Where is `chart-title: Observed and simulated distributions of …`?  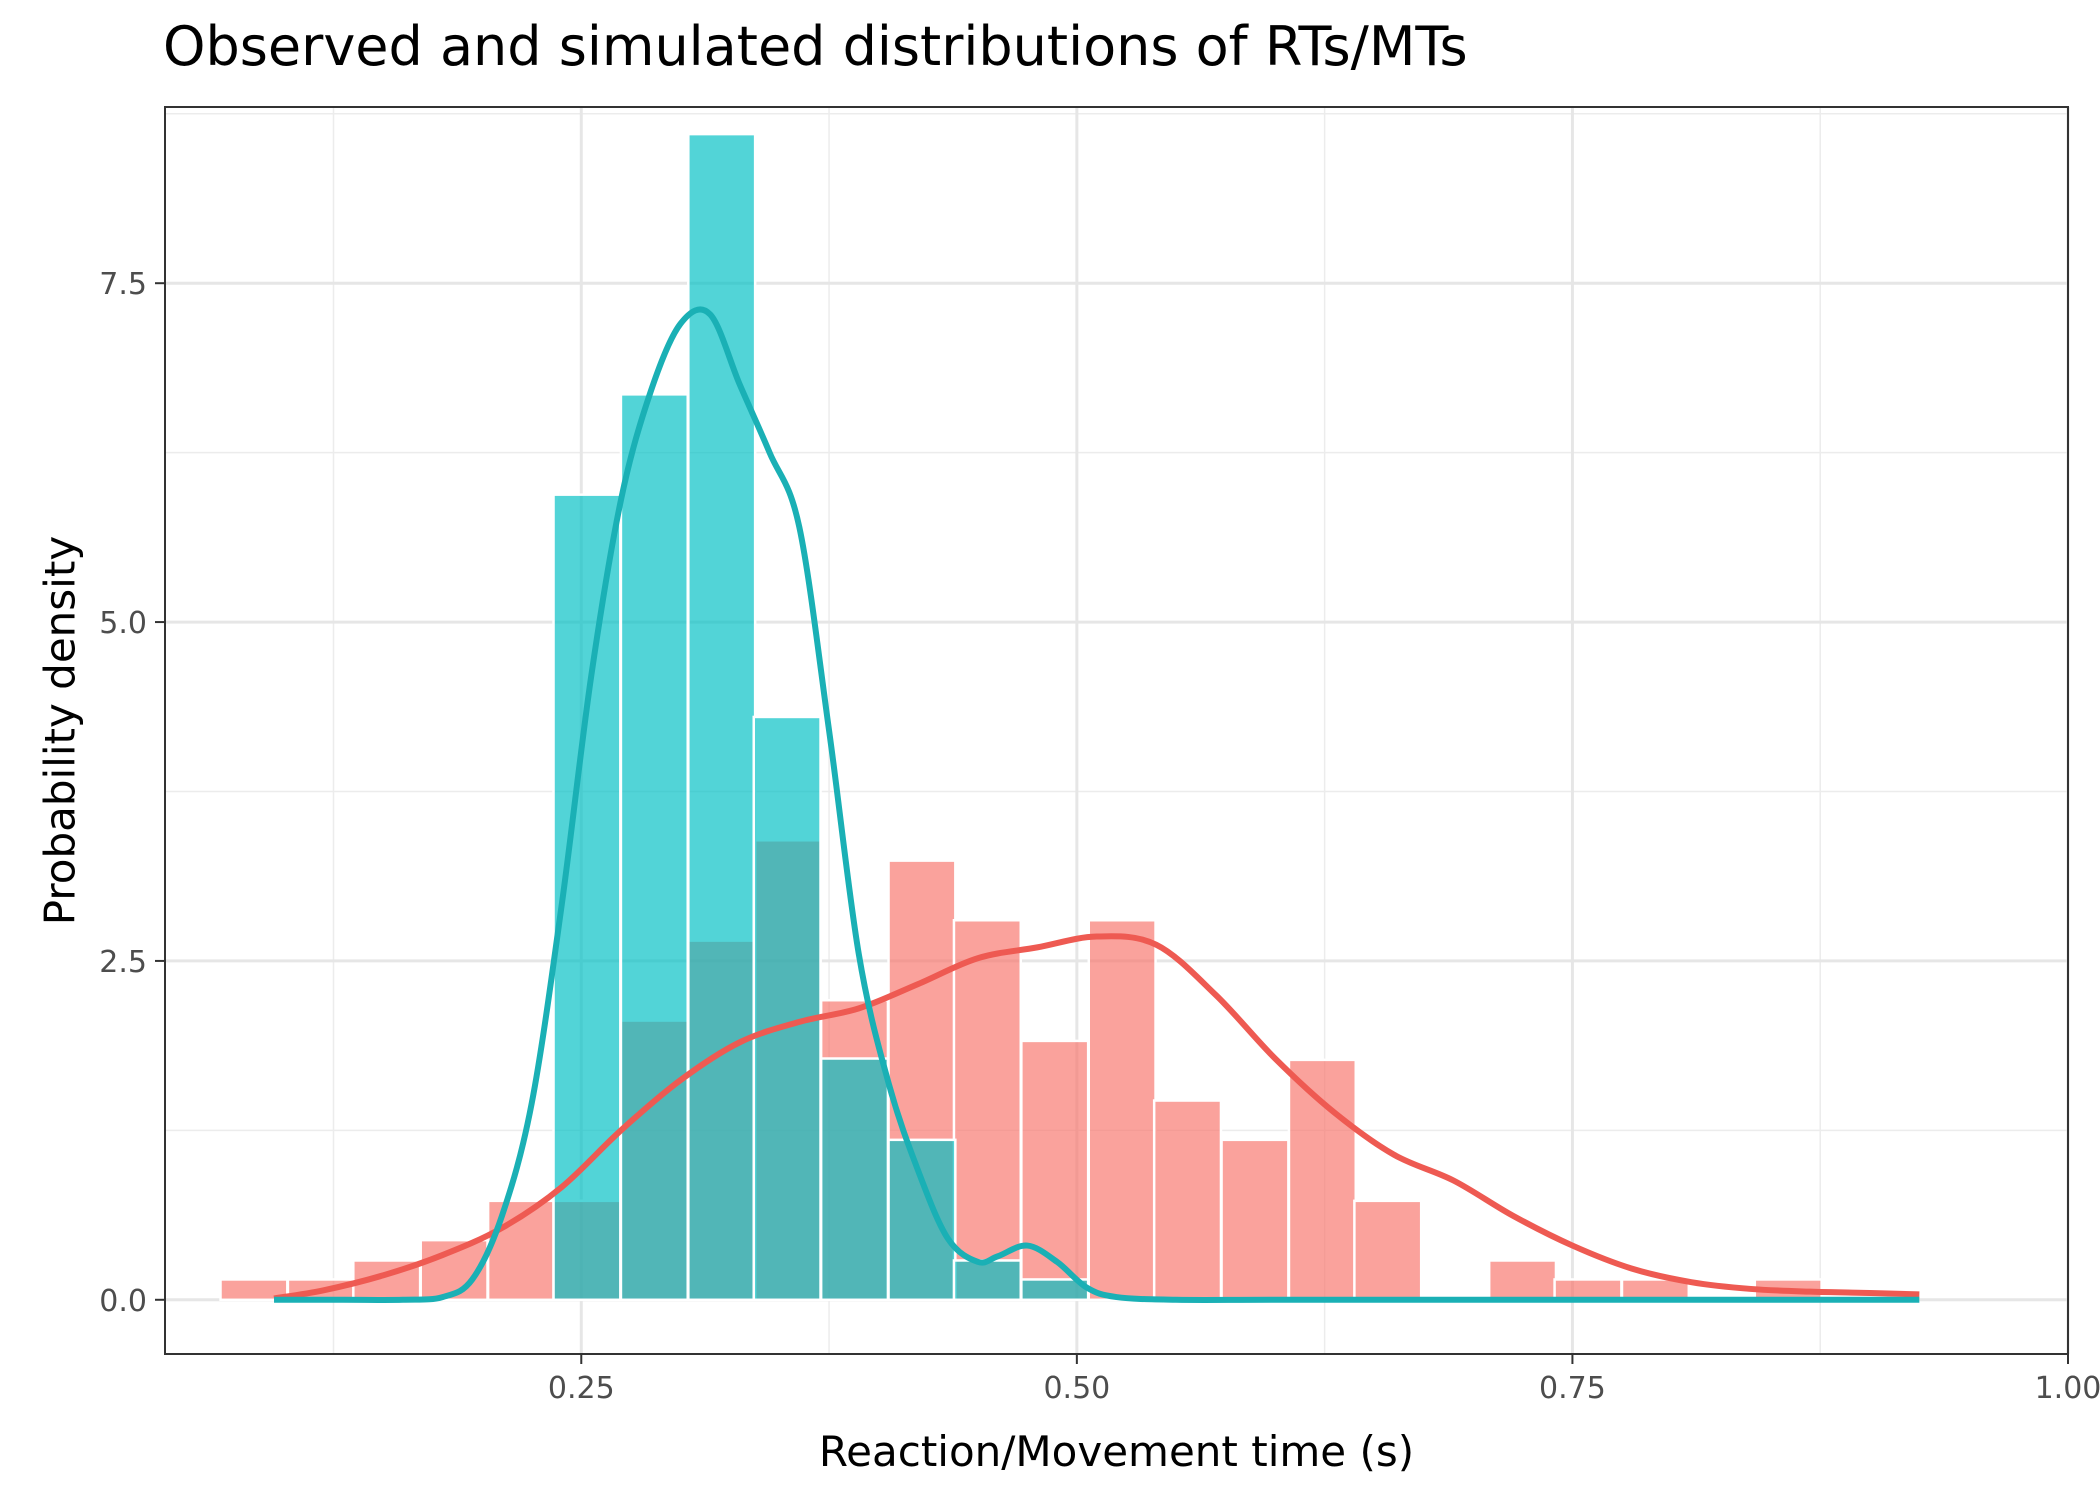 chart-title: Observed and simulated distributions of … is located at coordinates (815, 46).